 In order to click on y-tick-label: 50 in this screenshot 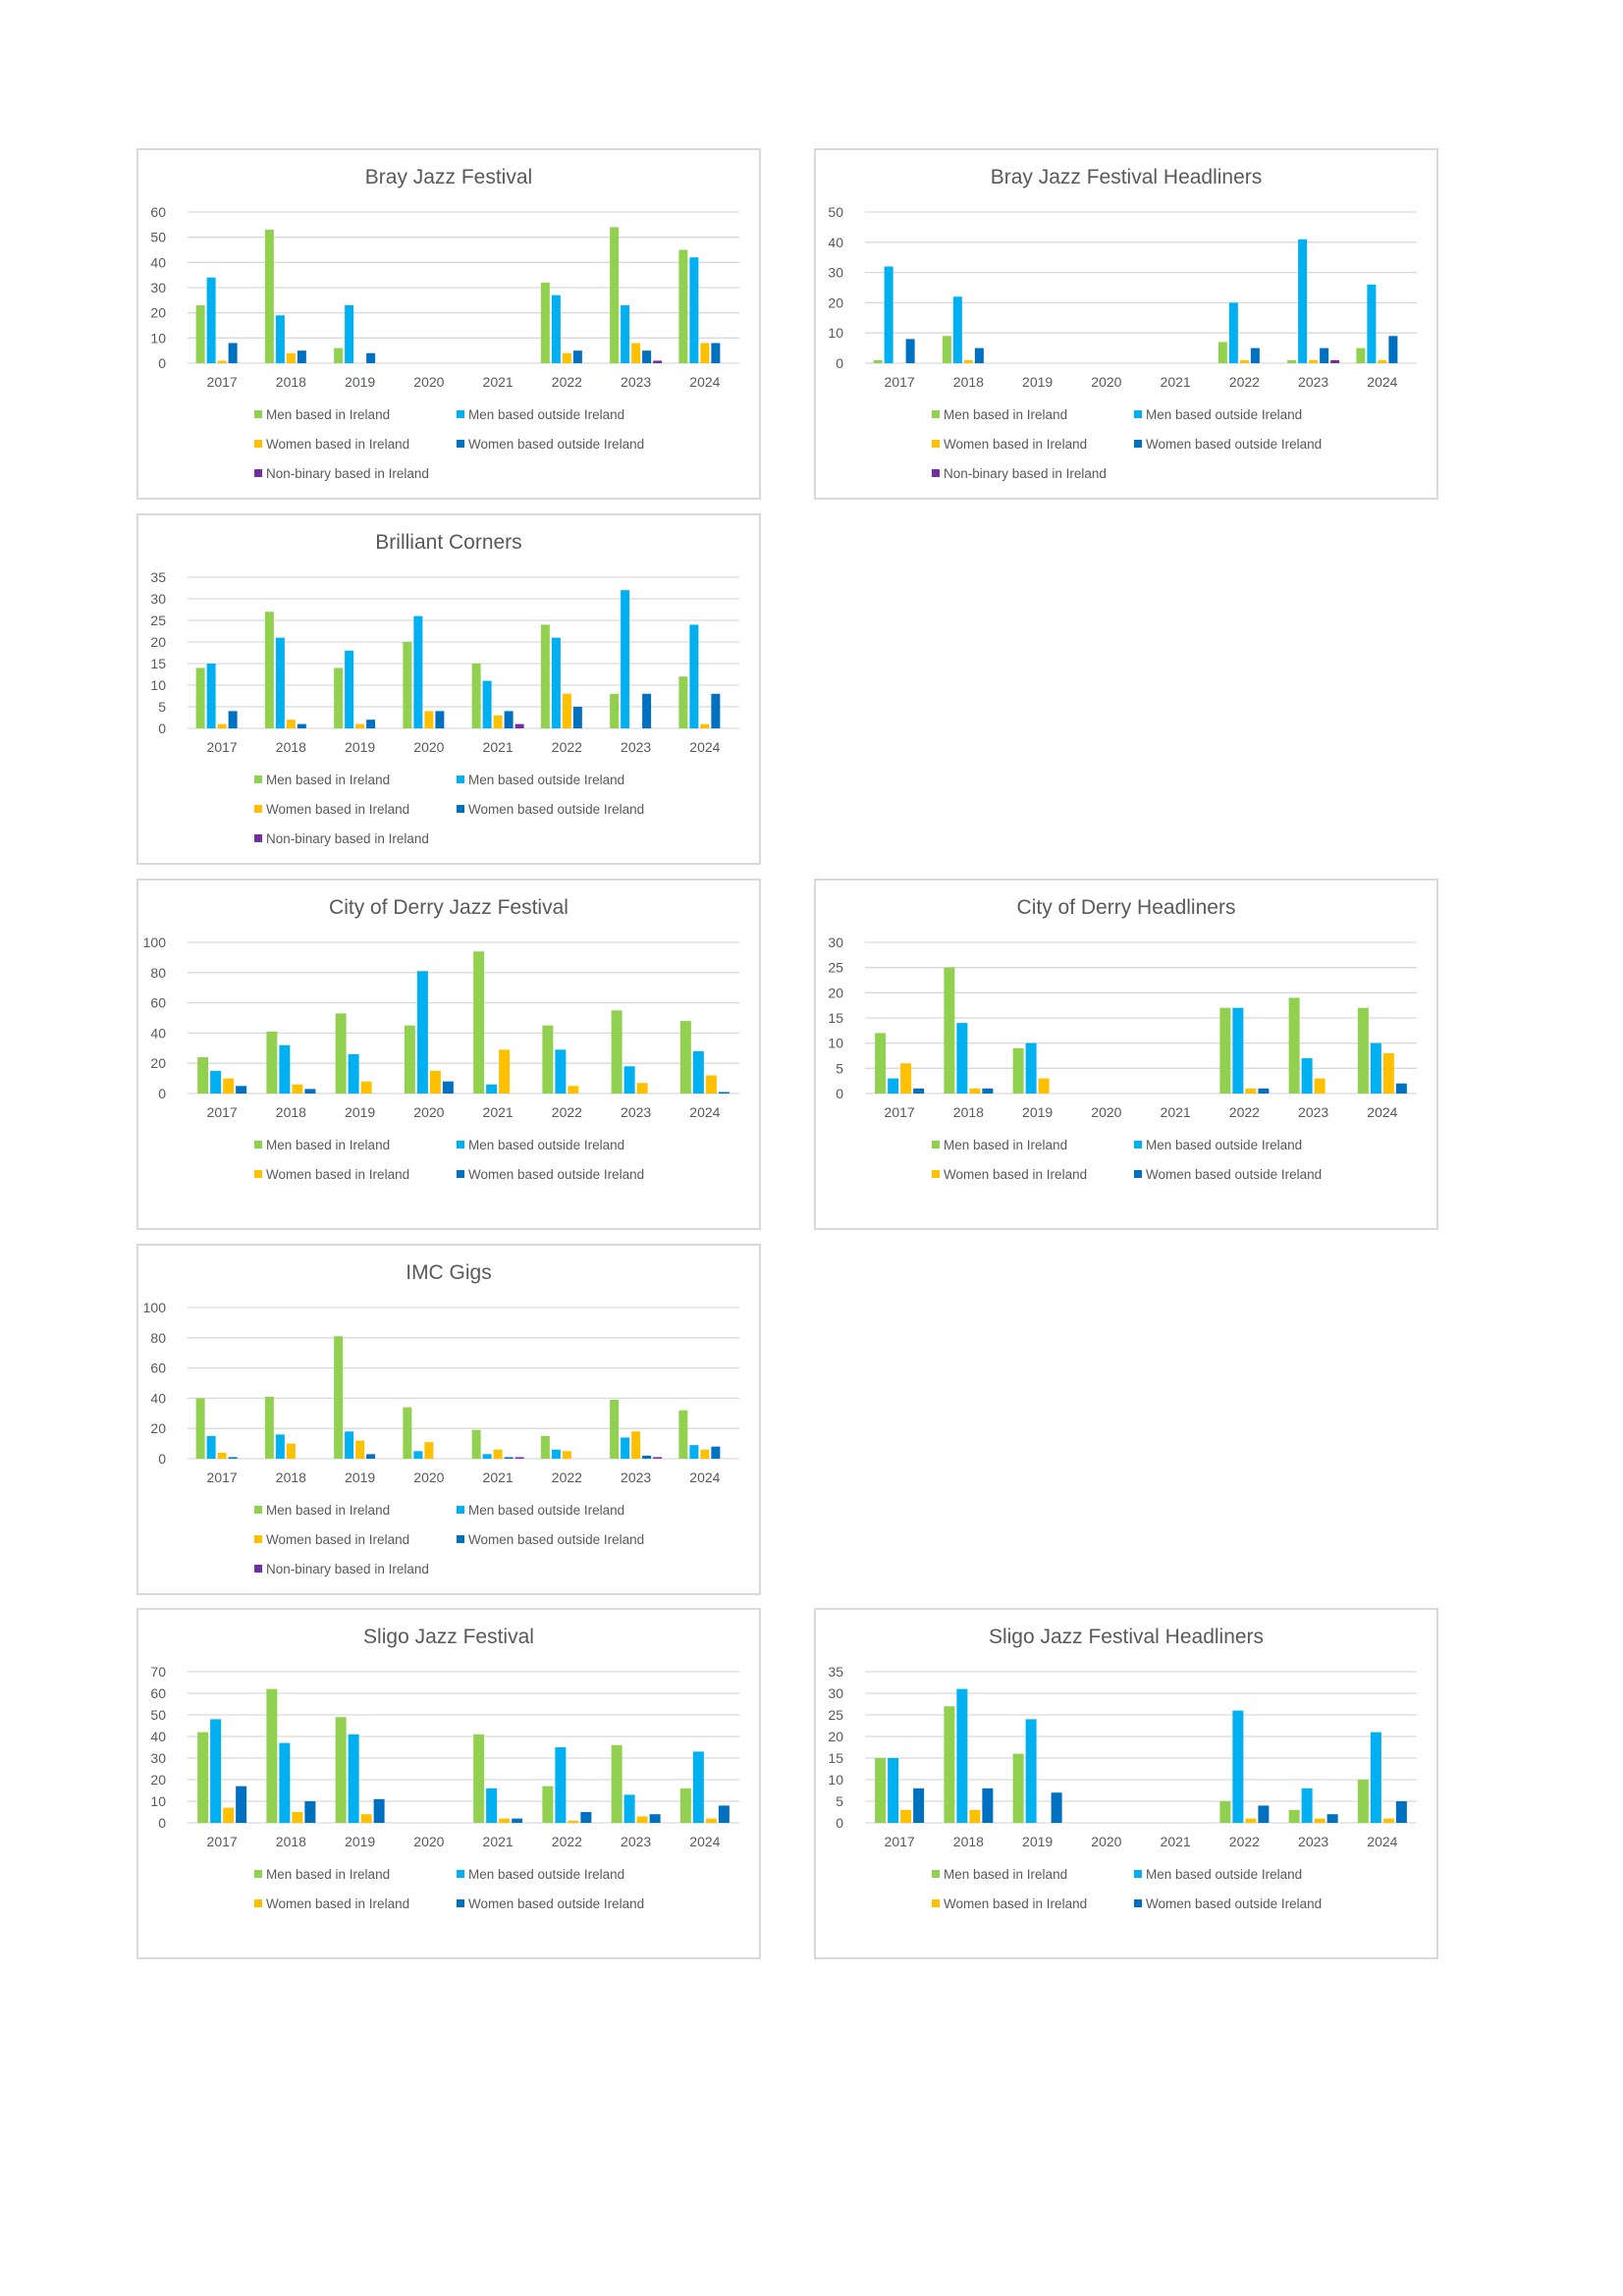, I will do `click(835, 212)`.